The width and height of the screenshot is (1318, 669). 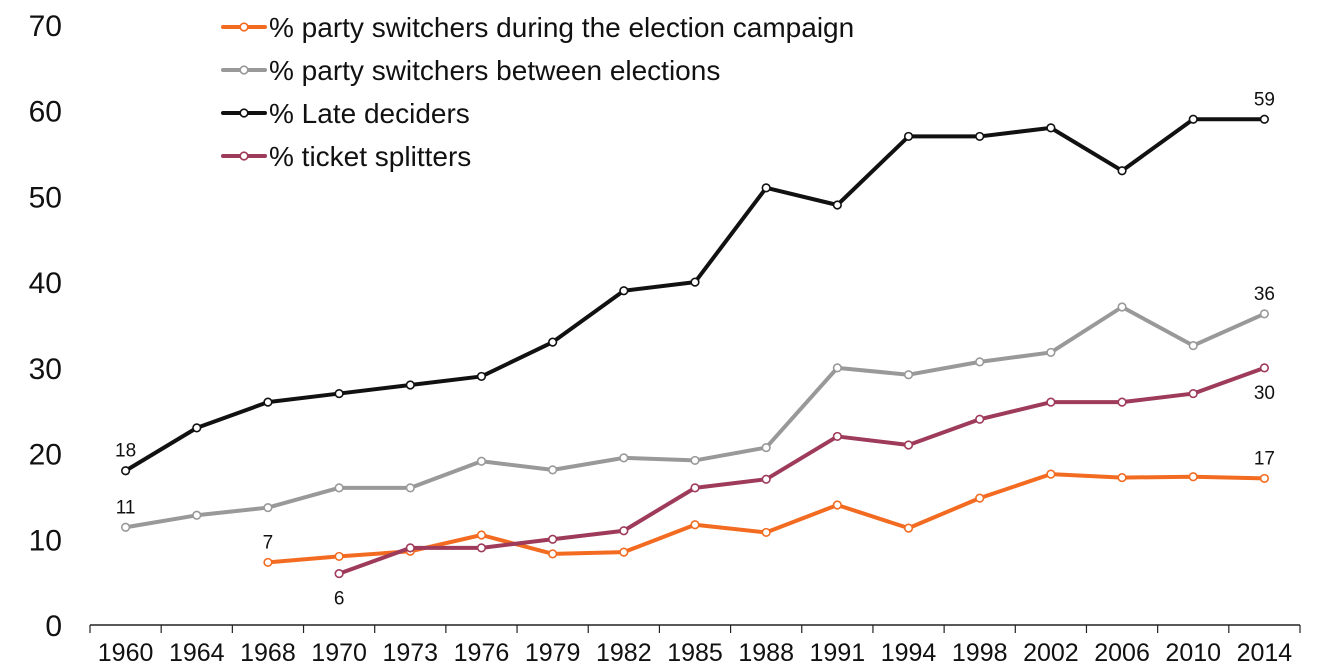 What do you see at coordinates (909, 653) in the screenshot?
I see `x-tick-label: 1994` at bounding box center [909, 653].